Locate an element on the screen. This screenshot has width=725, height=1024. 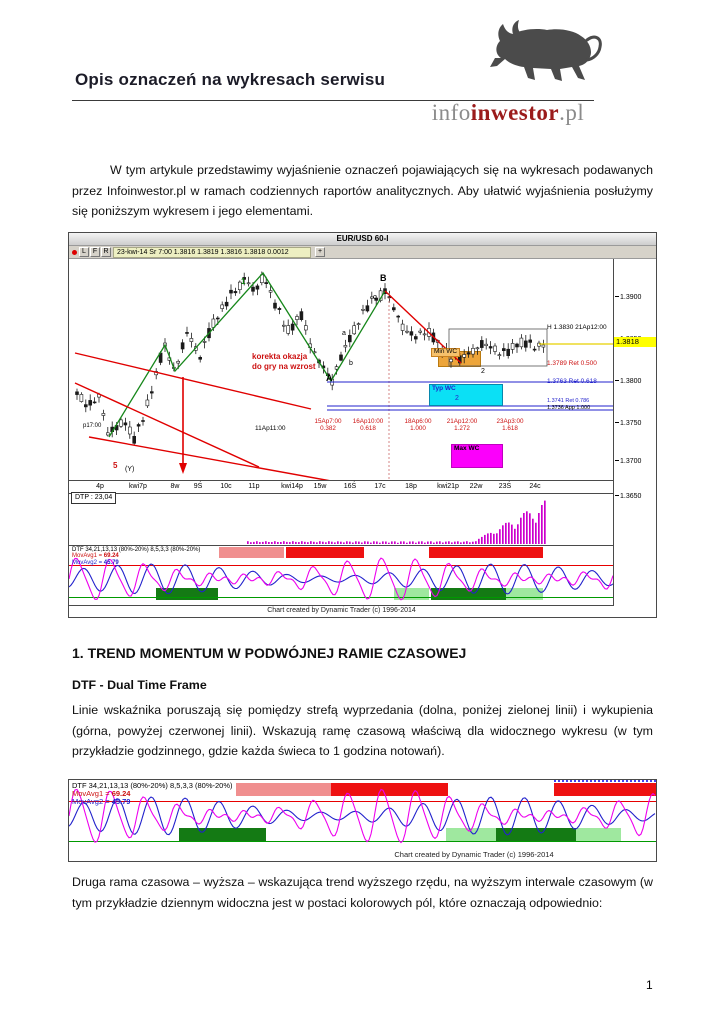
x-axis-label: 22w is located at coordinates (476, 486).